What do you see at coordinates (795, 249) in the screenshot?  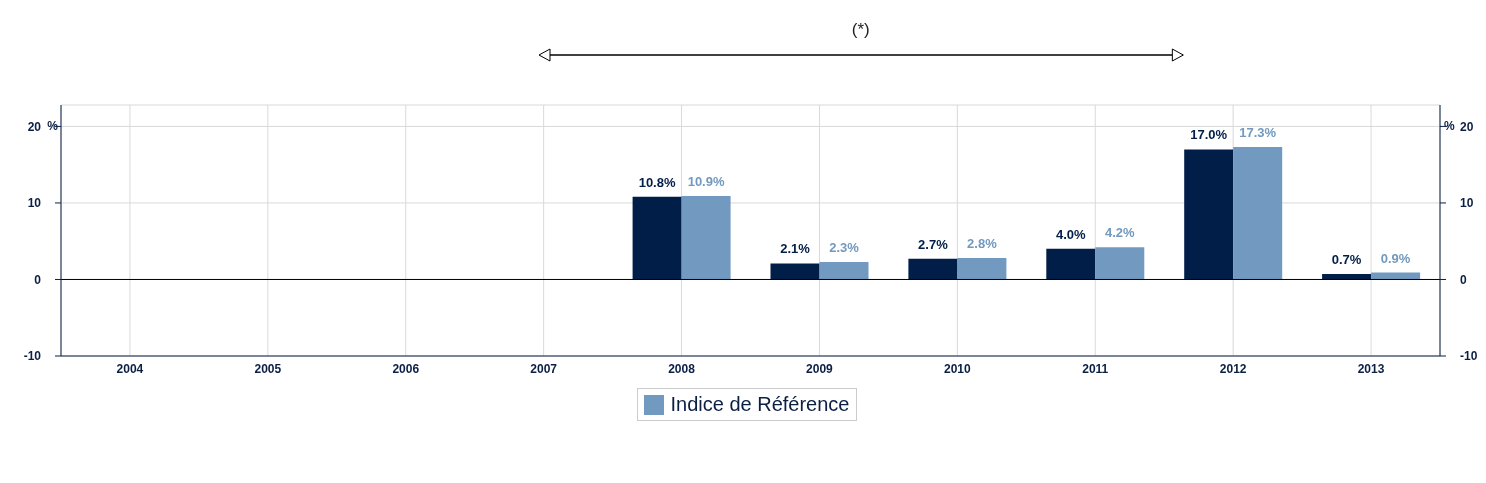 I see `data-label: 2.1%` at bounding box center [795, 249].